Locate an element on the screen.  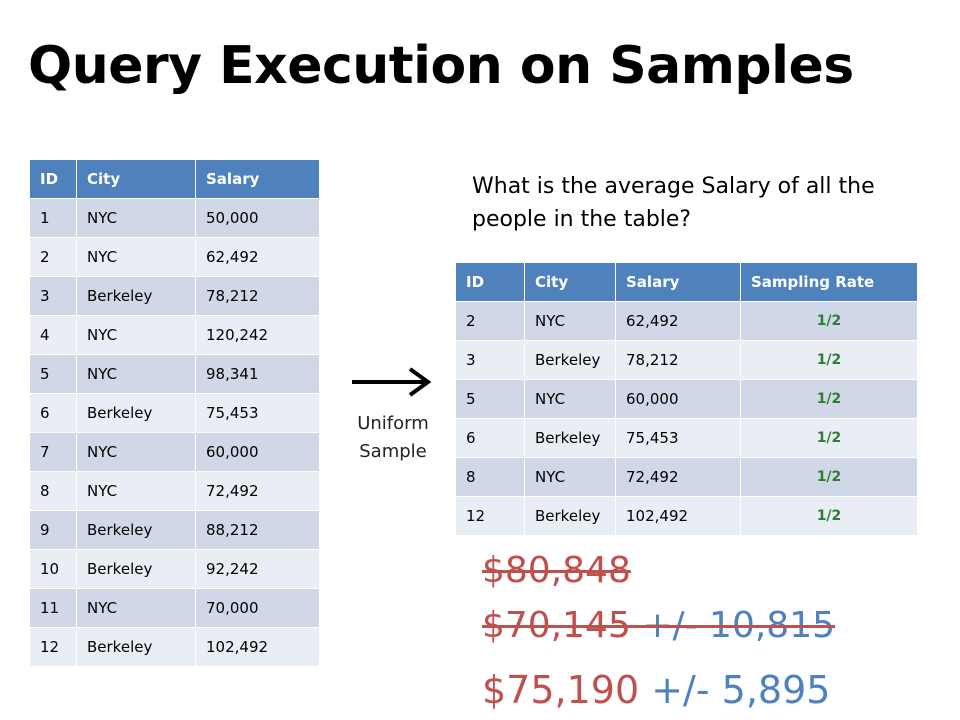
estimate-first-strike: $70,145 +/- 10,815 is located at coordinates (658, 625).